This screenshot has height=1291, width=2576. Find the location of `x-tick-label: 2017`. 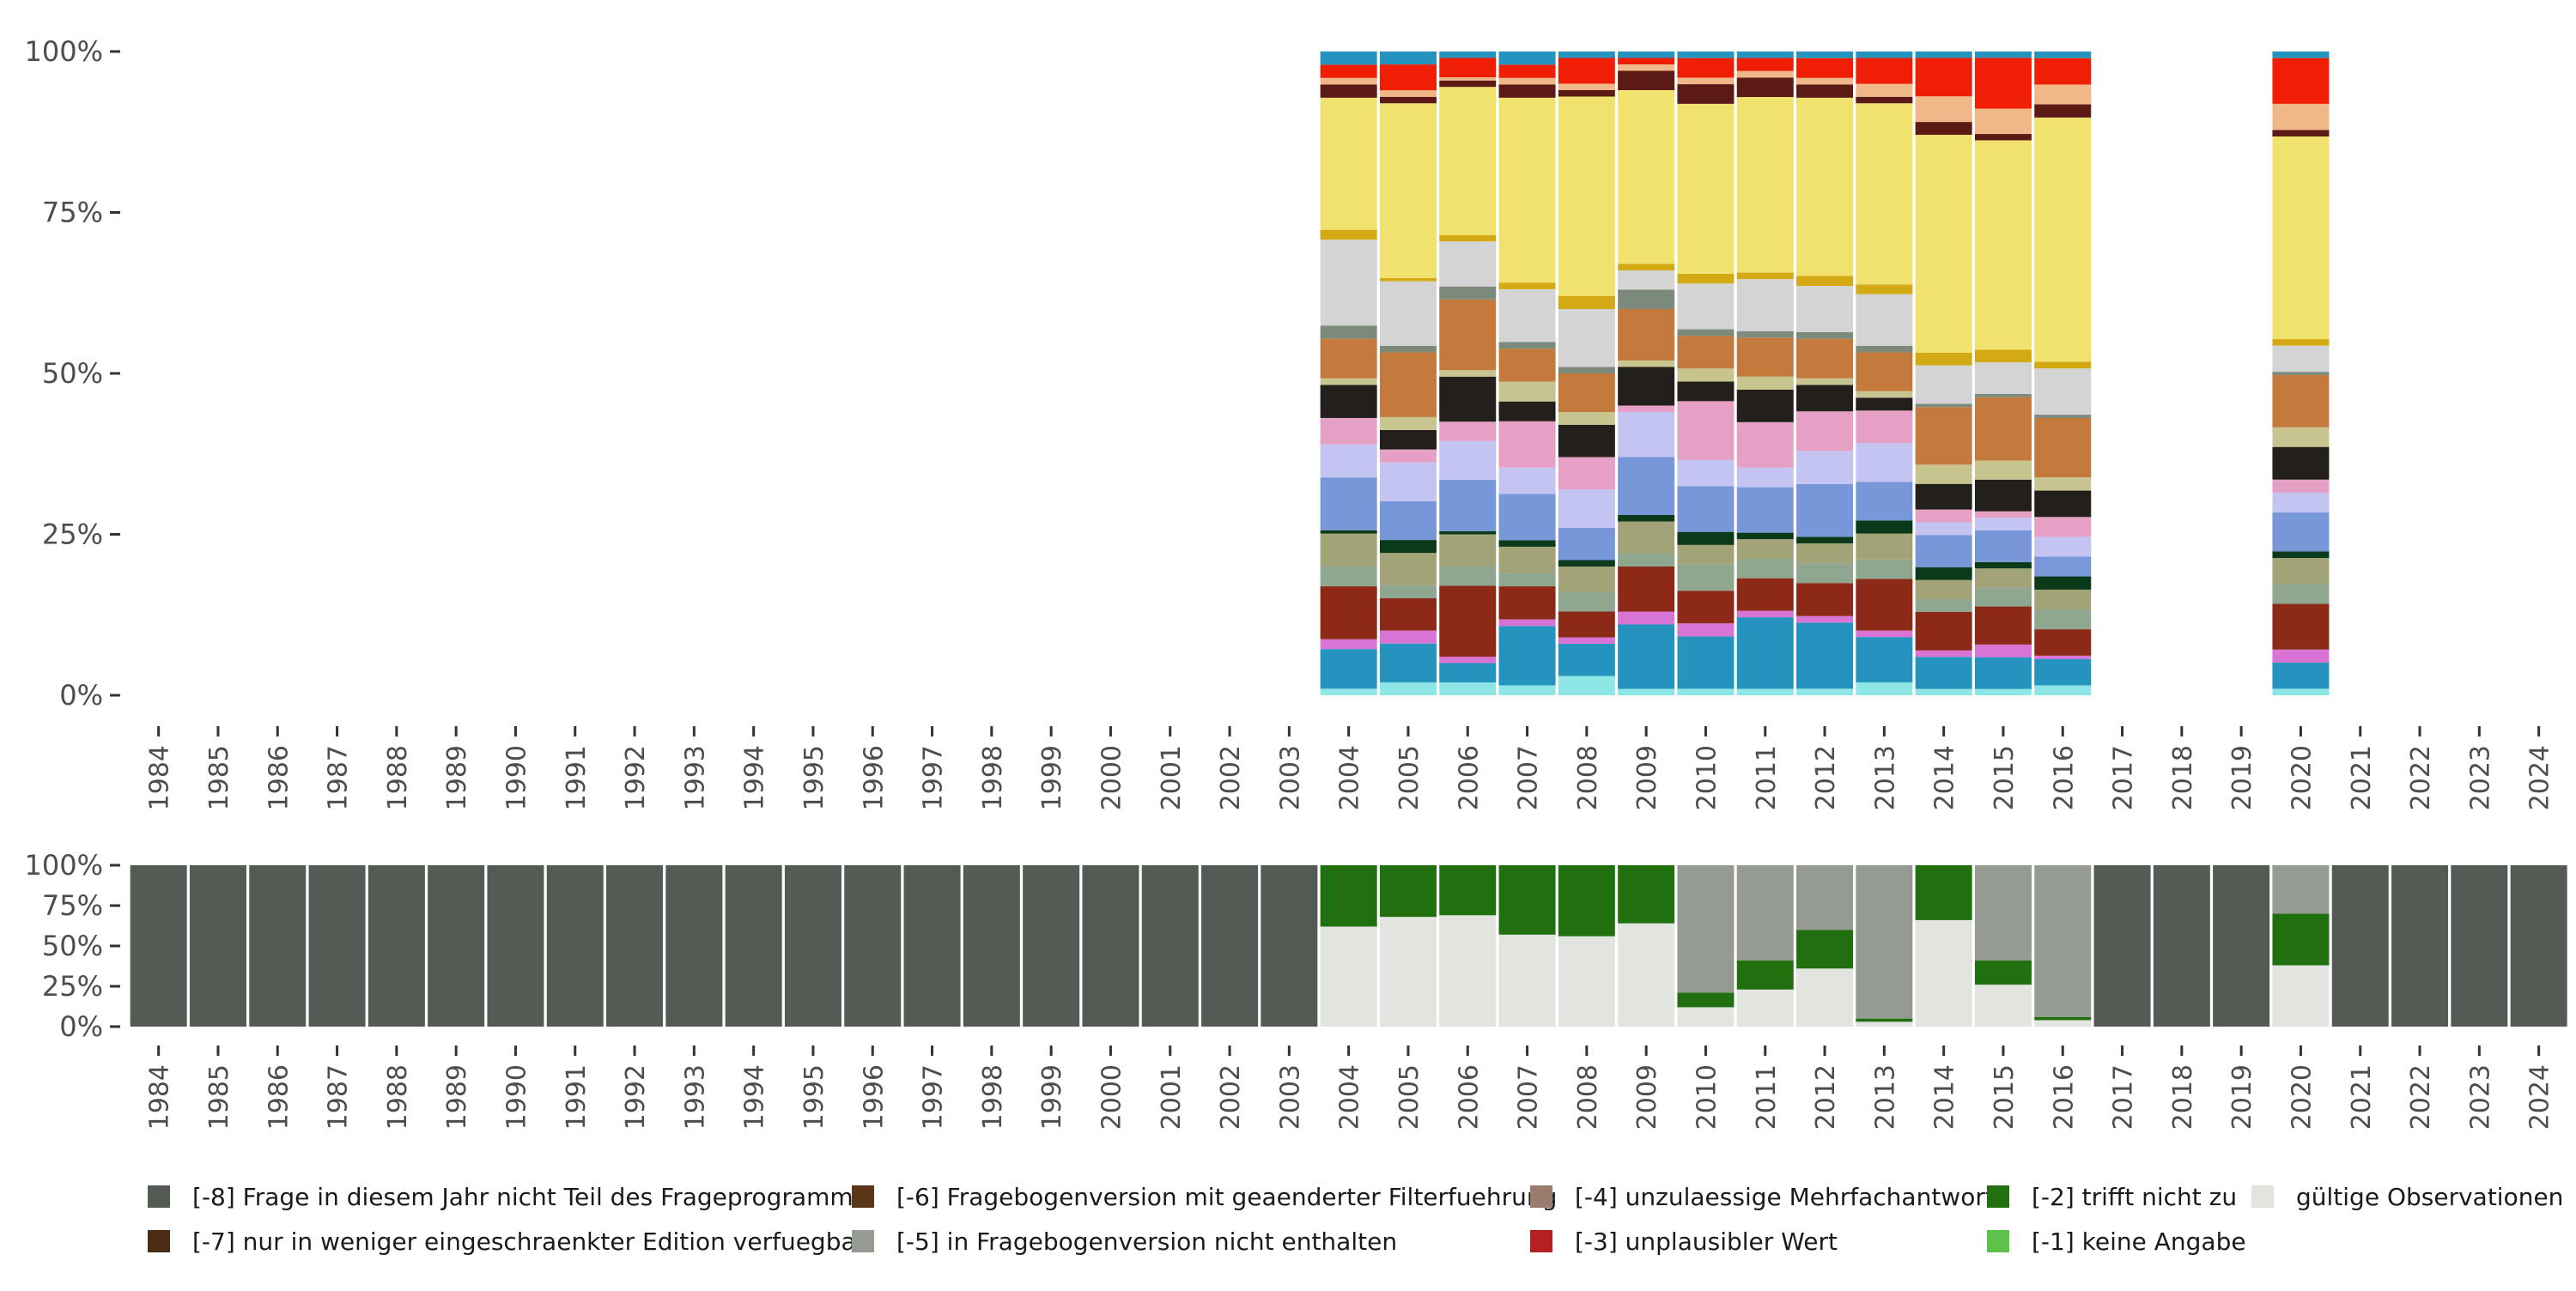

x-tick-label: 2017 is located at coordinates (2124, 1097).